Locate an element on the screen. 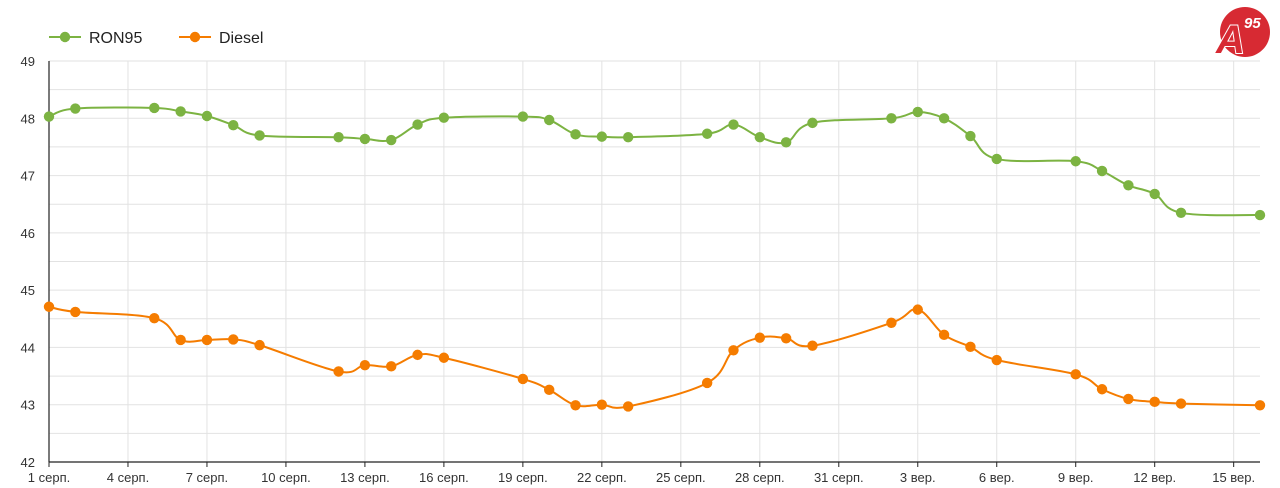  x-tick-label: 1 серп. is located at coordinates (49, 477).